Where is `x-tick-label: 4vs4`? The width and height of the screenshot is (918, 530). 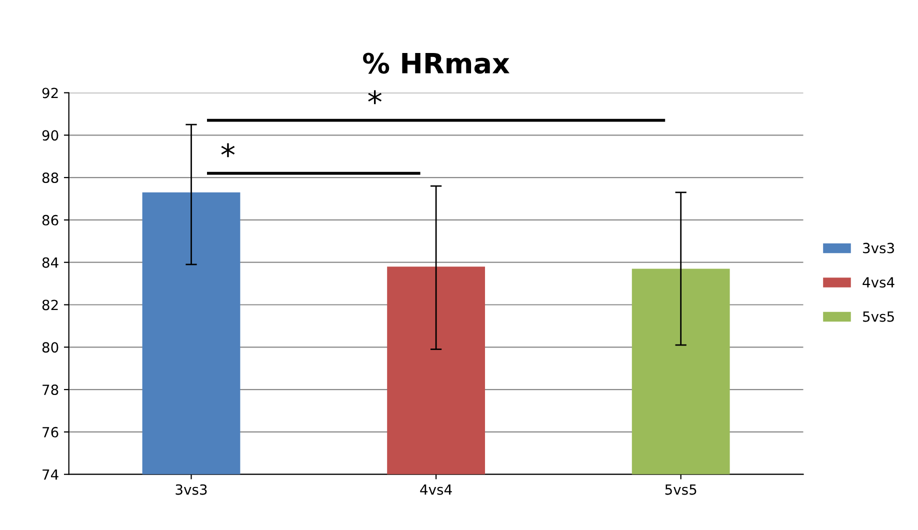 x-tick-label: 4vs4 is located at coordinates (436, 489).